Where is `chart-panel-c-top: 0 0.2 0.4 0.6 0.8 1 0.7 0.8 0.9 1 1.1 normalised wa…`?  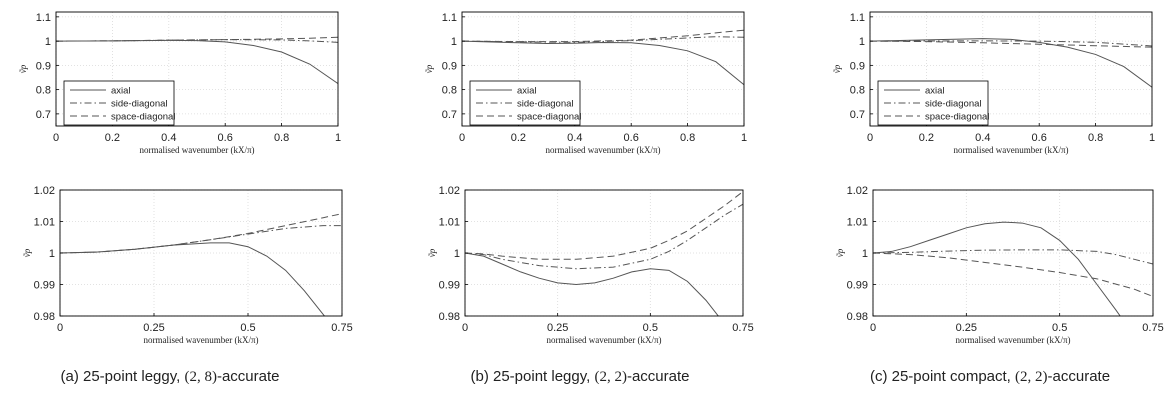 chart-panel-c-top: 0 0.2 0.4 0.6 0.8 1 0.7 0.8 0.9 1 1.1 normalised wa… is located at coordinates (993, 83).